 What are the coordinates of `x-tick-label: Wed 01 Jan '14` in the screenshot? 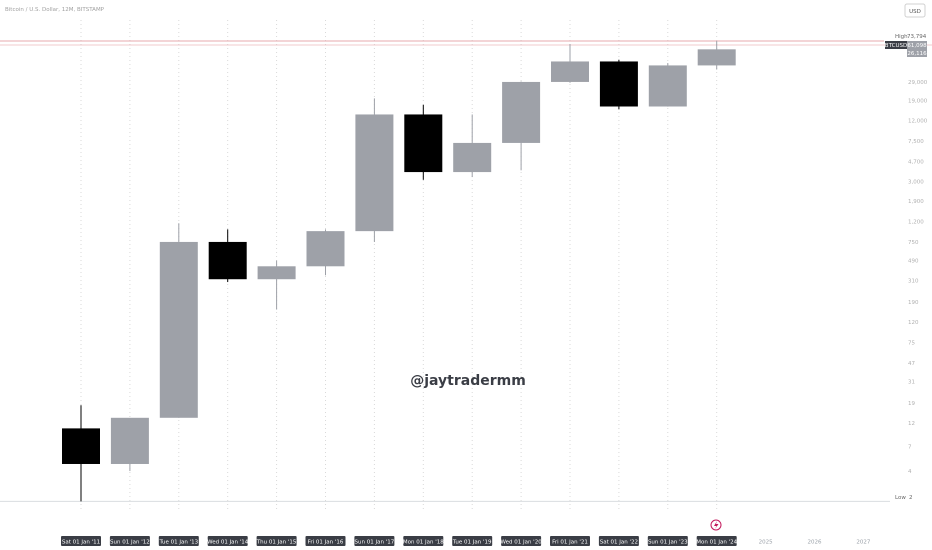 It's located at (228, 543).